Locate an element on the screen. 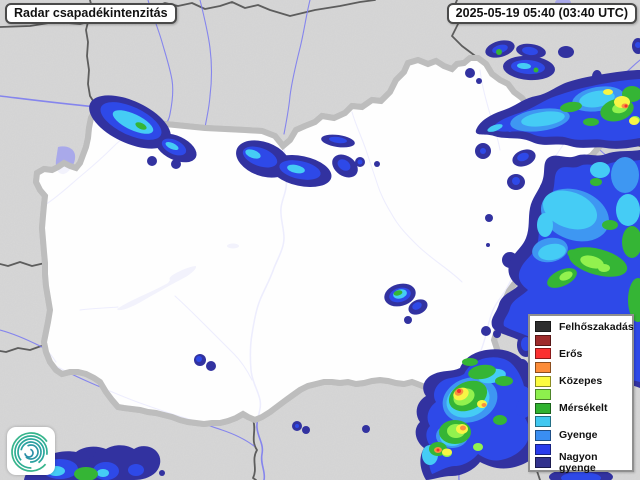 This screenshot has height=480, width=640. legend-row: Erős is located at coordinates (583, 354).